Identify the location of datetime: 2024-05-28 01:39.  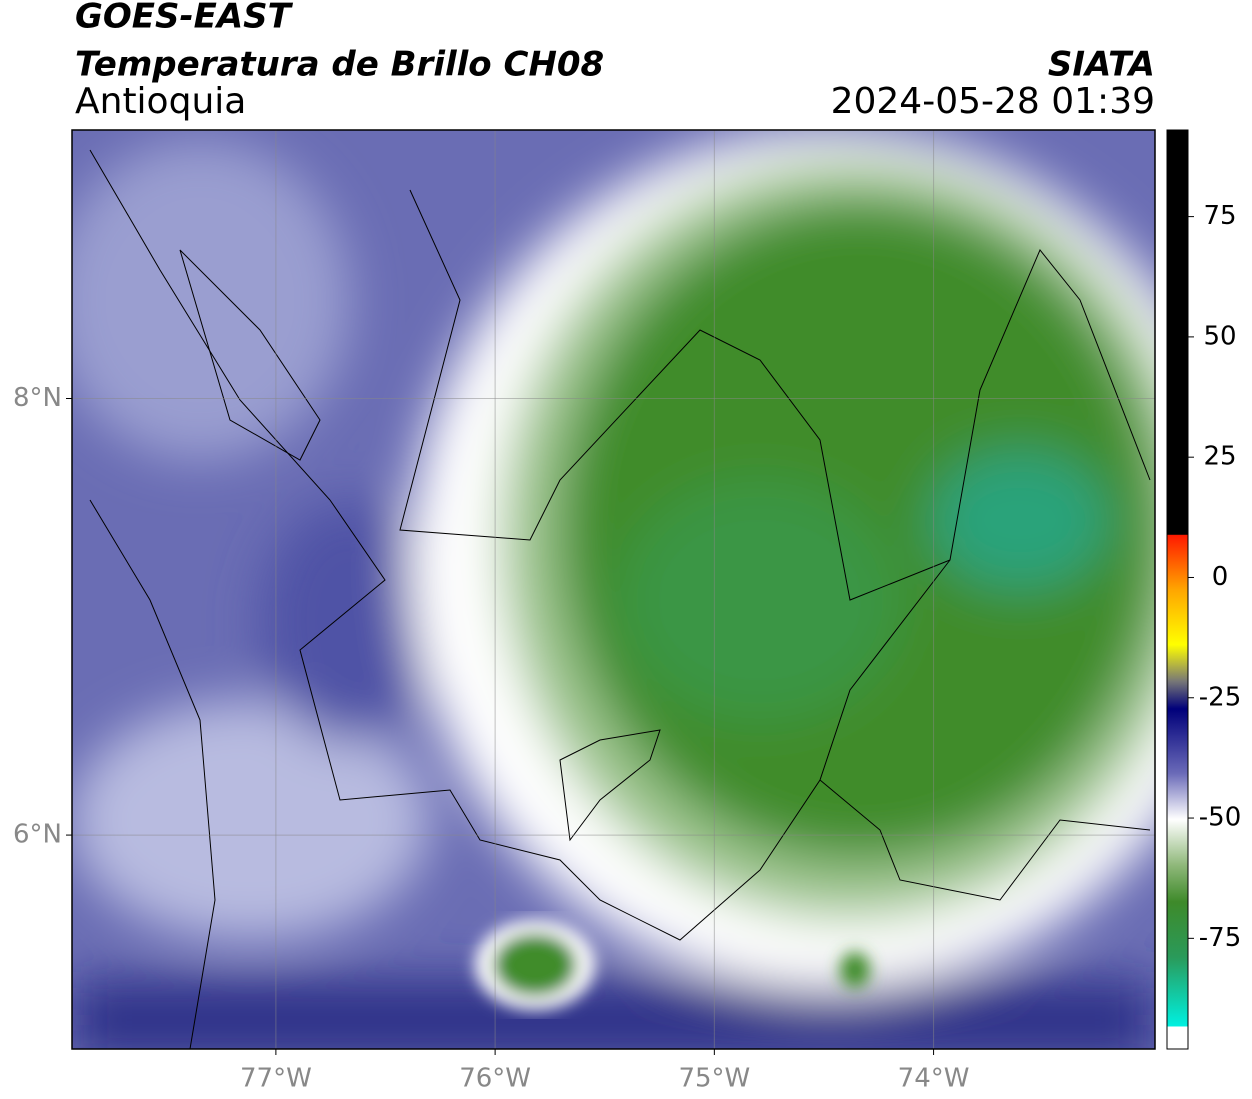
(993, 101).